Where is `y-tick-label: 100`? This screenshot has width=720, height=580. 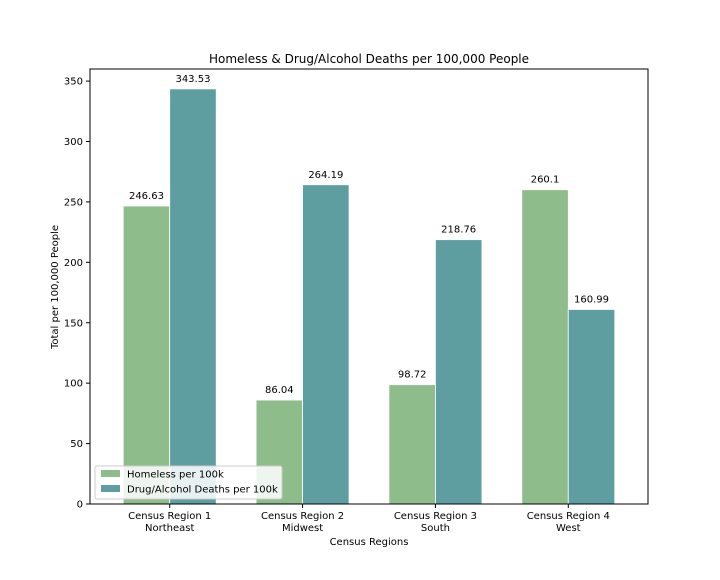 y-tick-label: 100 is located at coordinates (73, 384).